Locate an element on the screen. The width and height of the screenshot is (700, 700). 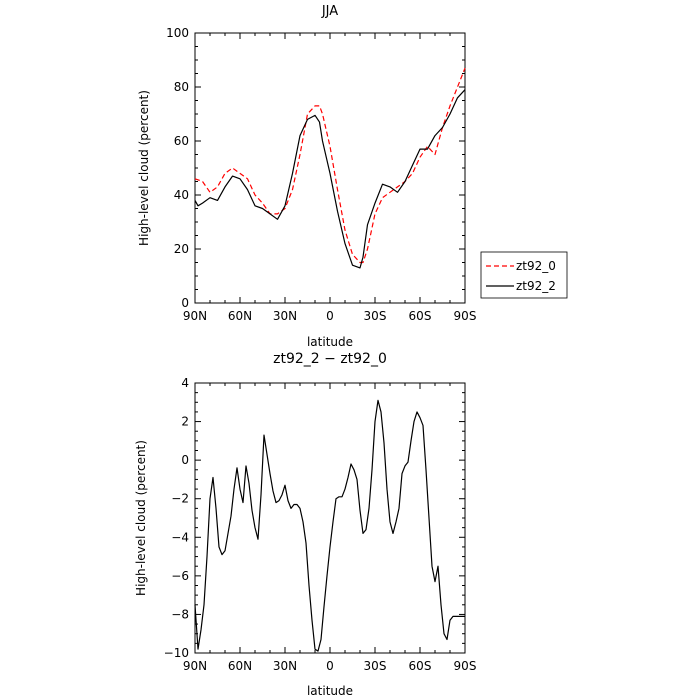
legend: zt92_0 zt92_2 is located at coordinates (524, 275).